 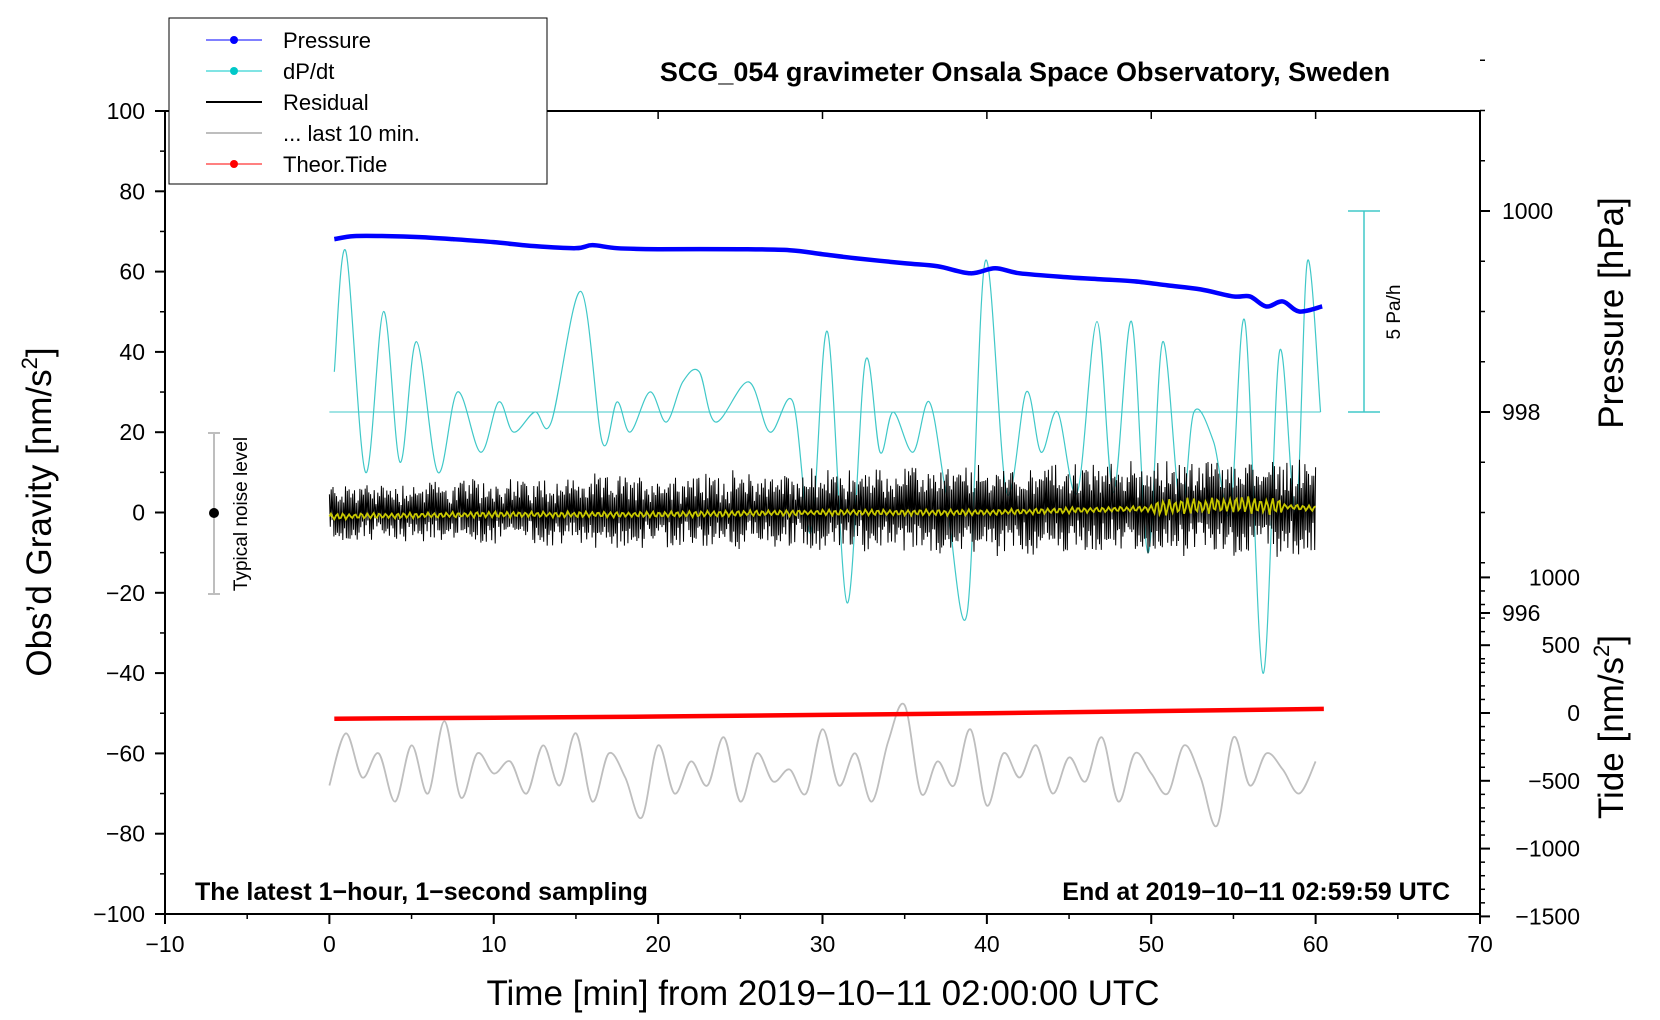 What do you see at coordinates (39, 522) in the screenshot?
I see `y-axis-title-left-main: Obs’d Gravity [nm/s` at bounding box center [39, 522].